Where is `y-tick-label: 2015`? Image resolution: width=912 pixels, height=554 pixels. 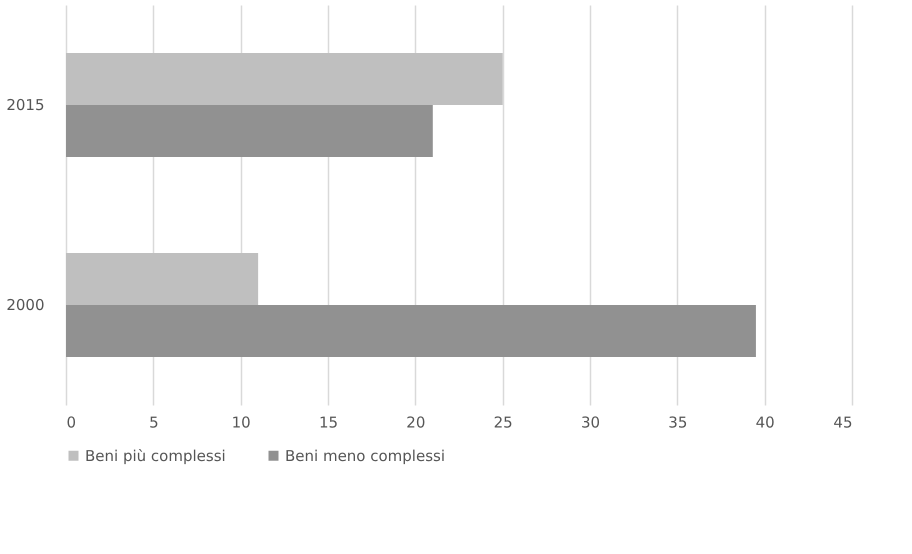 y-tick-label: 2015 is located at coordinates (25, 105).